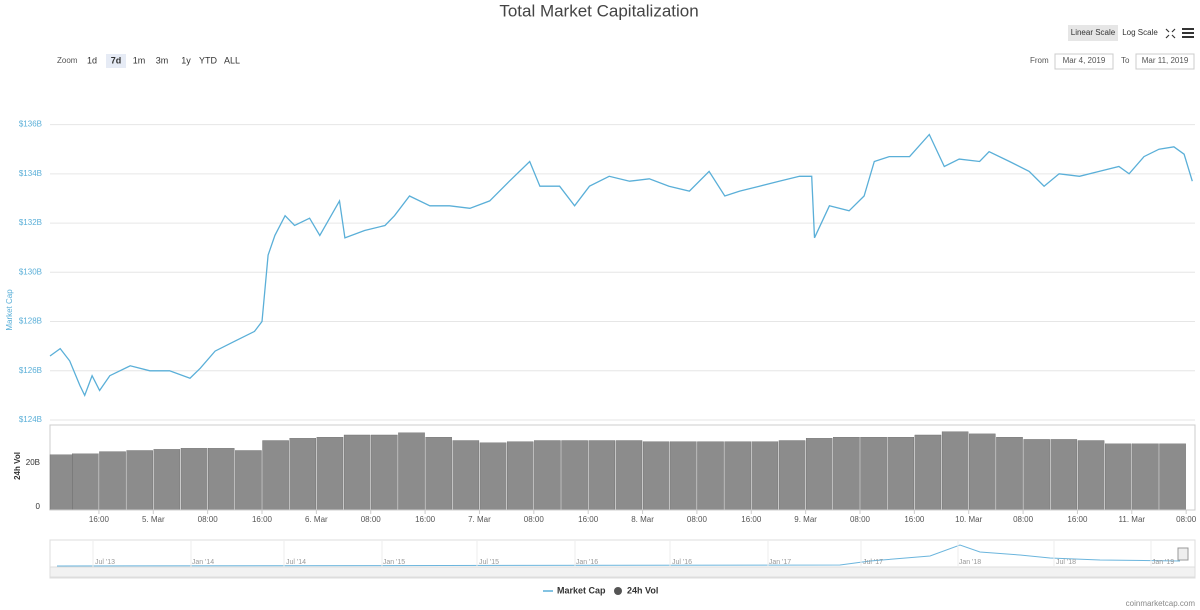 This screenshot has height=610, width=1200. What do you see at coordinates (38, 506) in the screenshot?
I see `y-tick-label: 0` at bounding box center [38, 506].